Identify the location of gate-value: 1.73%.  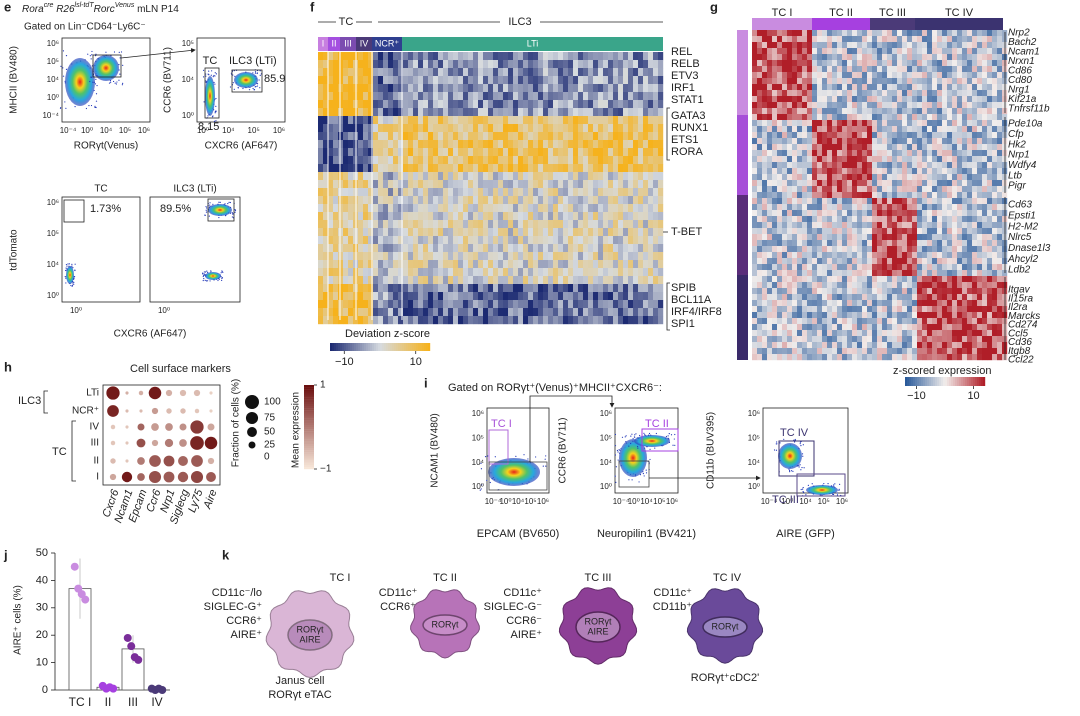
(105, 209).